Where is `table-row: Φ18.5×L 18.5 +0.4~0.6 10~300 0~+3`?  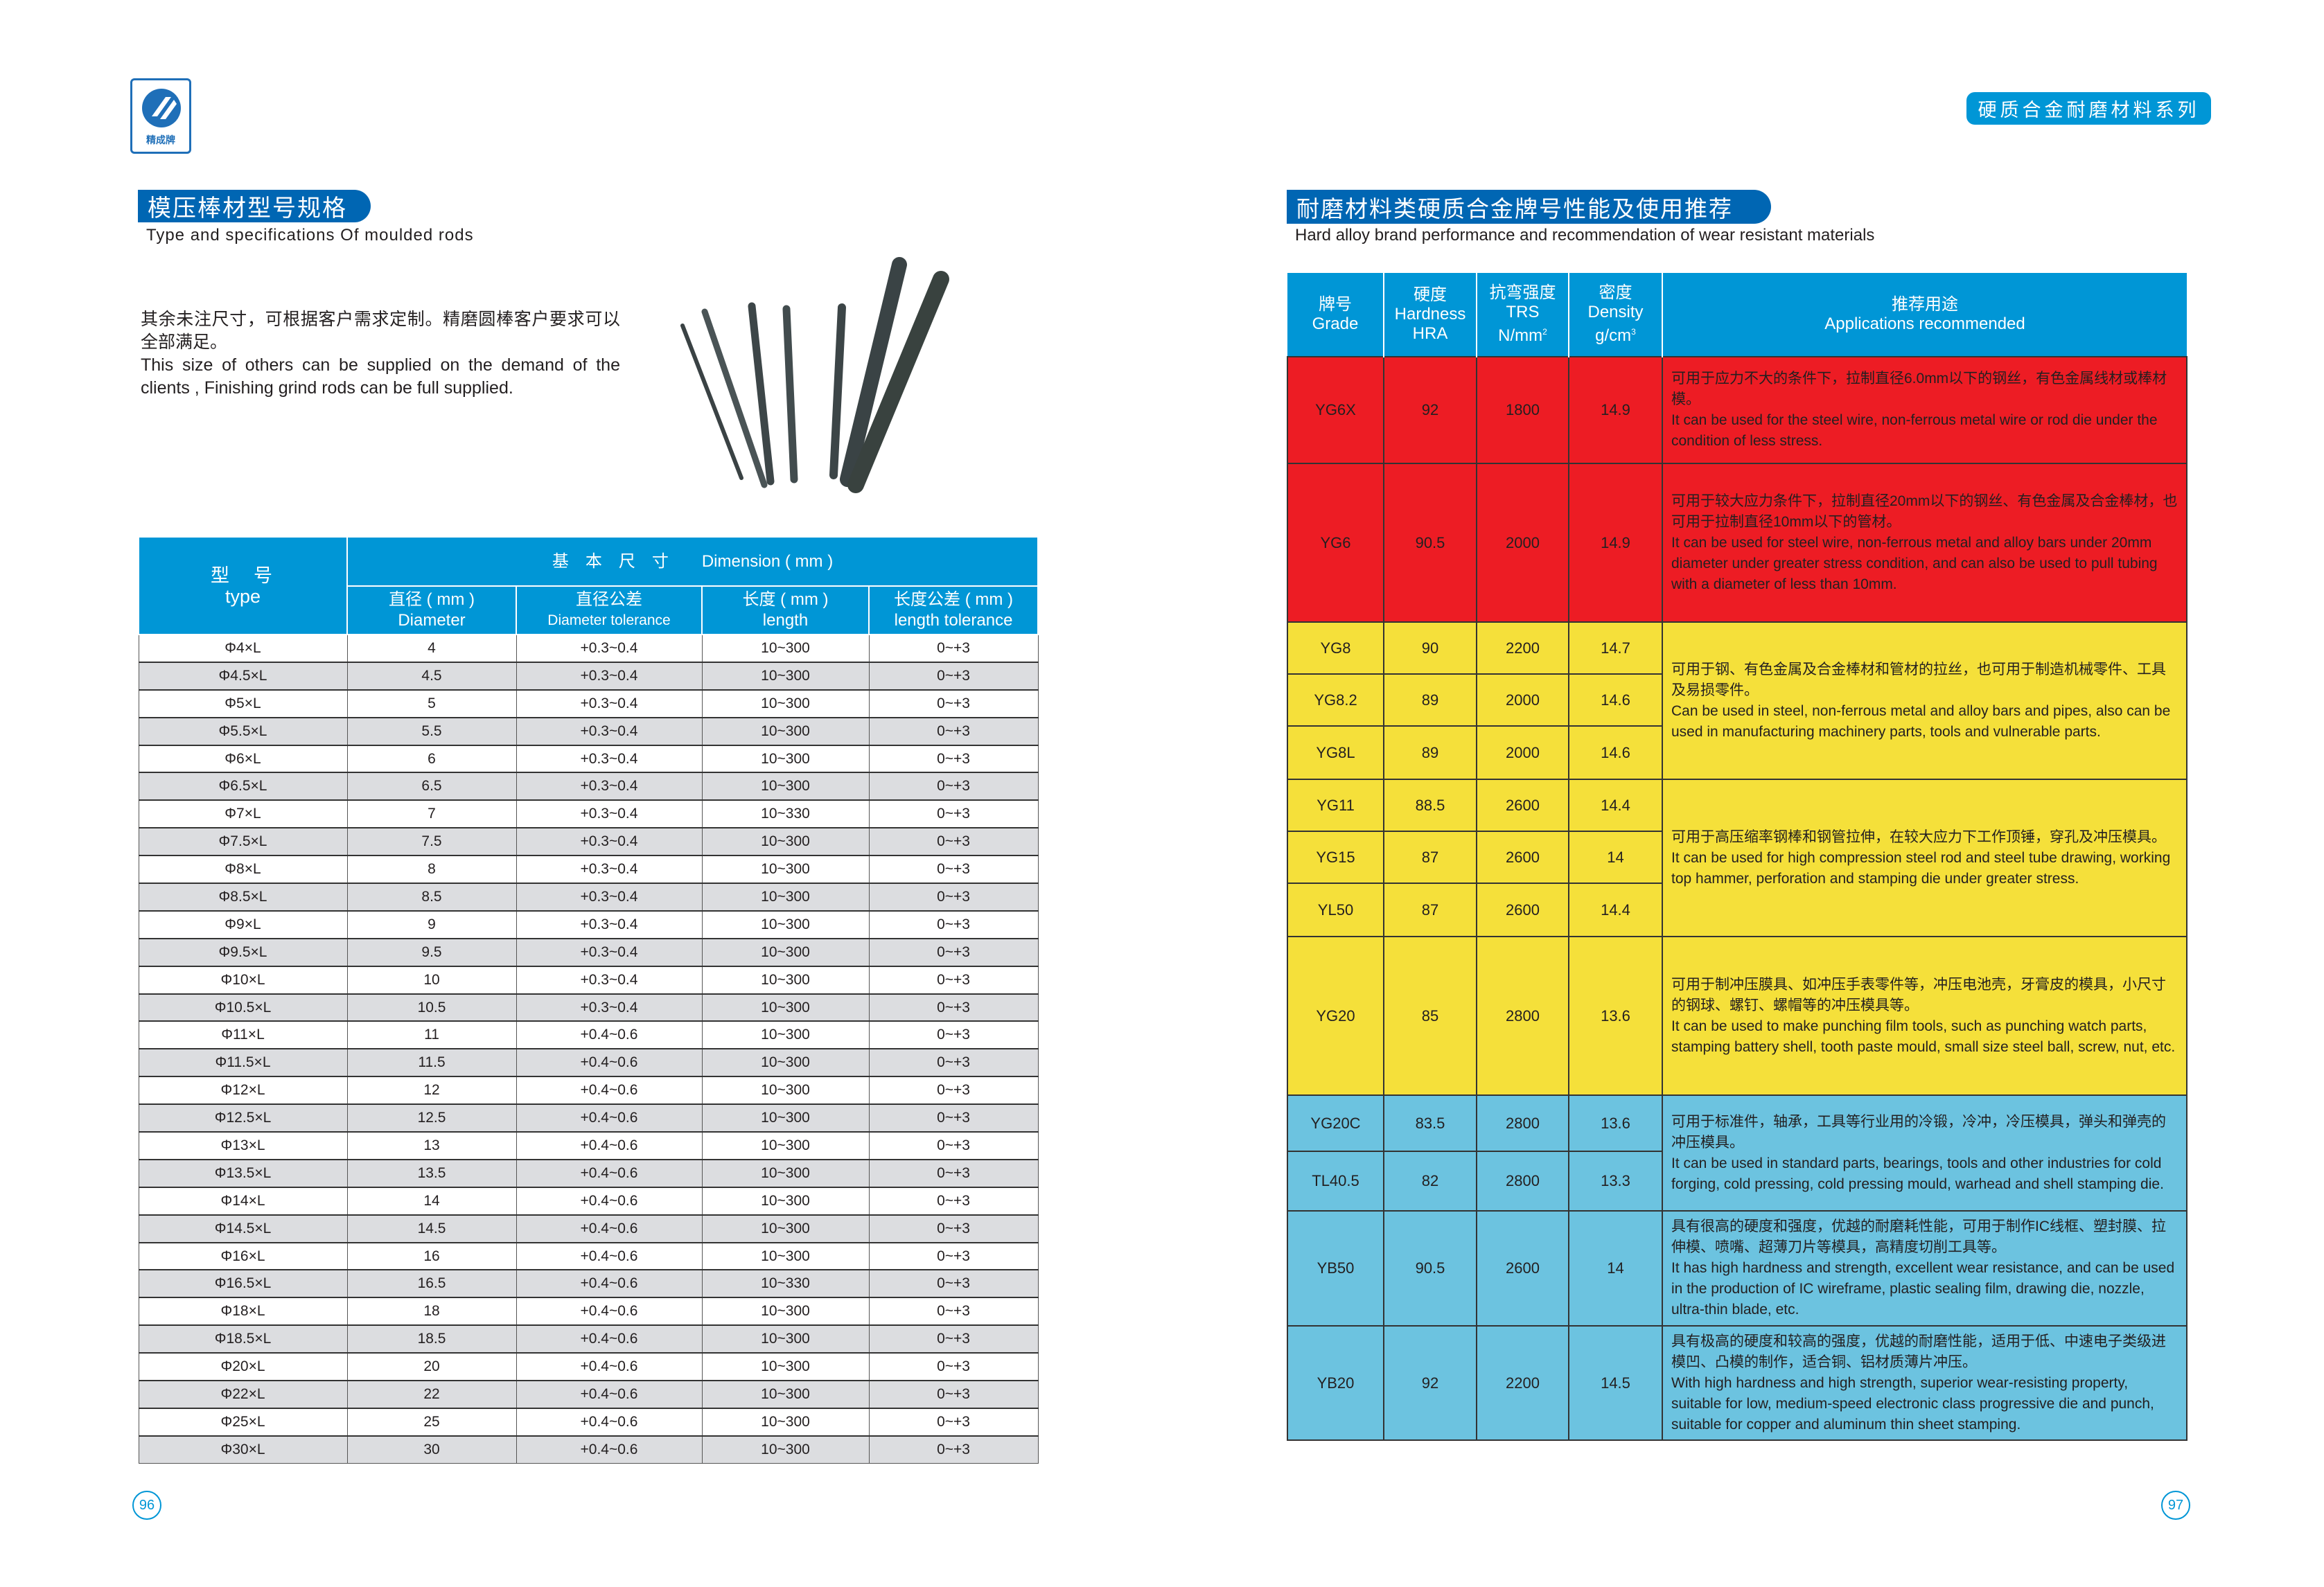 table-row: Φ18.5×L 18.5 +0.4~0.6 10~300 0~+3 is located at coordinates (588, 1339).